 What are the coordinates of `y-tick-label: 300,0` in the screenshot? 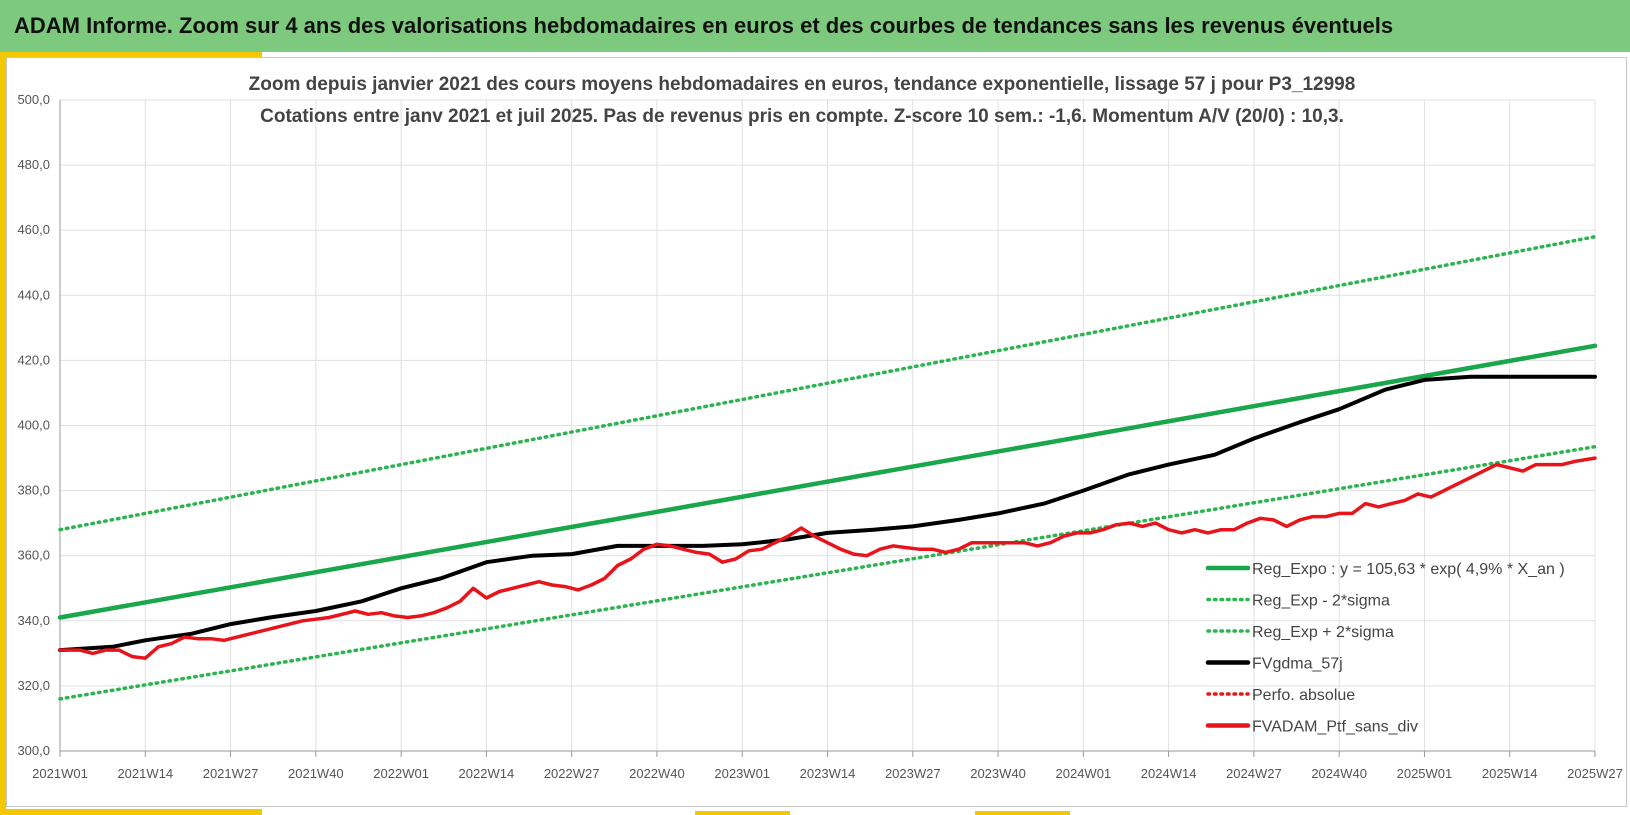 It's located at (33, 750).